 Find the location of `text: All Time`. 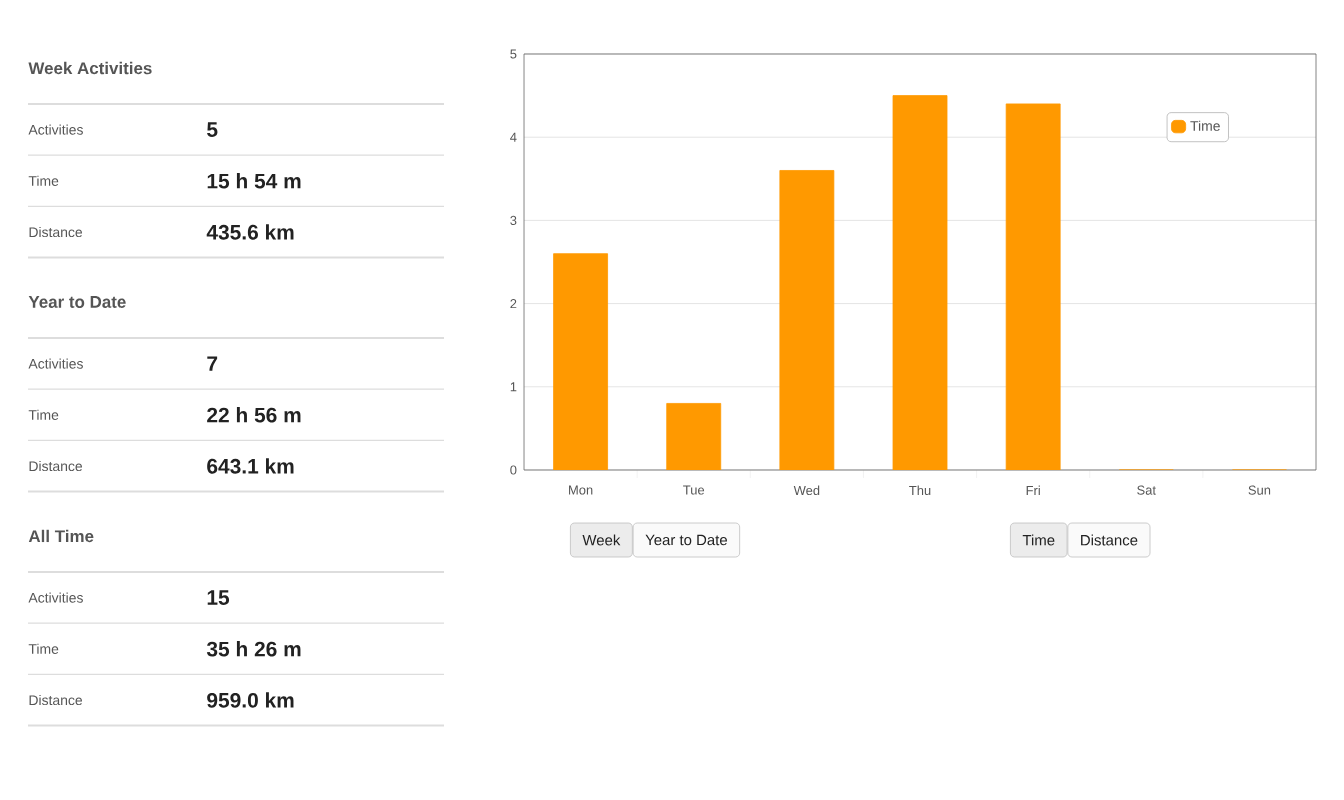

text: All Time is located at coordinates (61, 536).